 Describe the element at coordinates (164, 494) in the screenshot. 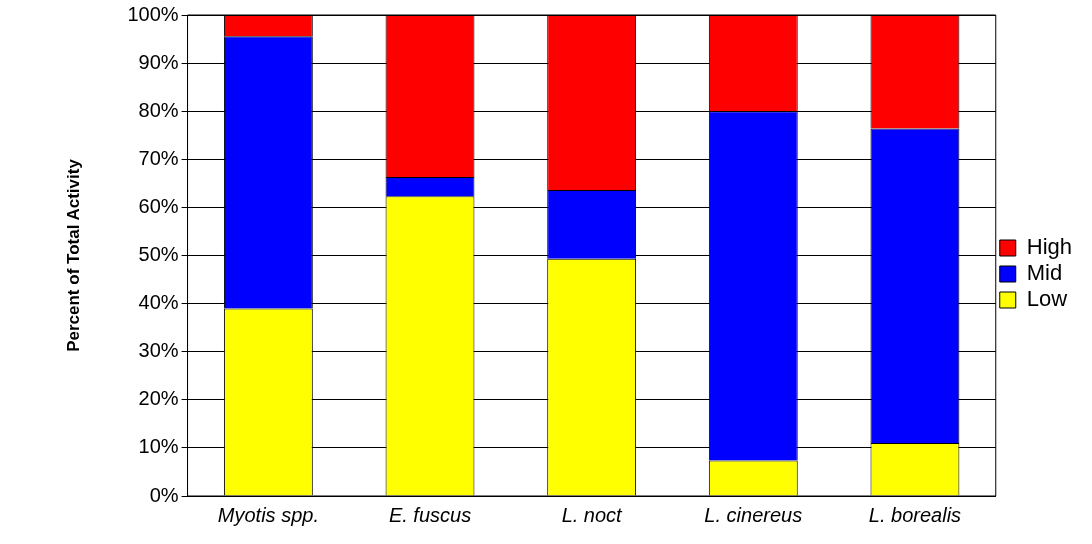

I see `y-tick-label: 0%` at that location.